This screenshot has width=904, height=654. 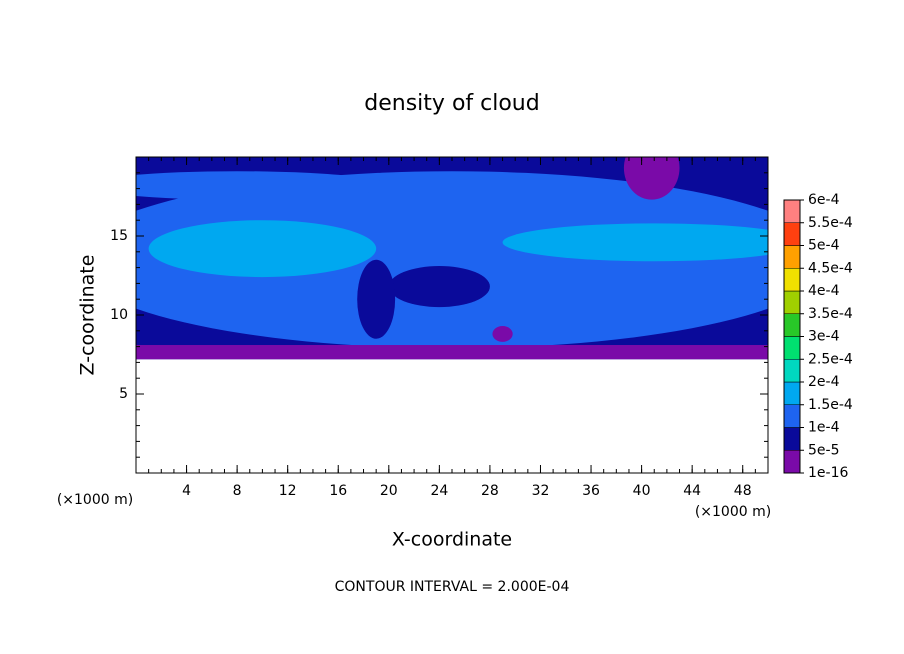 I want to click on x-axis-label: X-coordinate, so click(x=452, y=540).